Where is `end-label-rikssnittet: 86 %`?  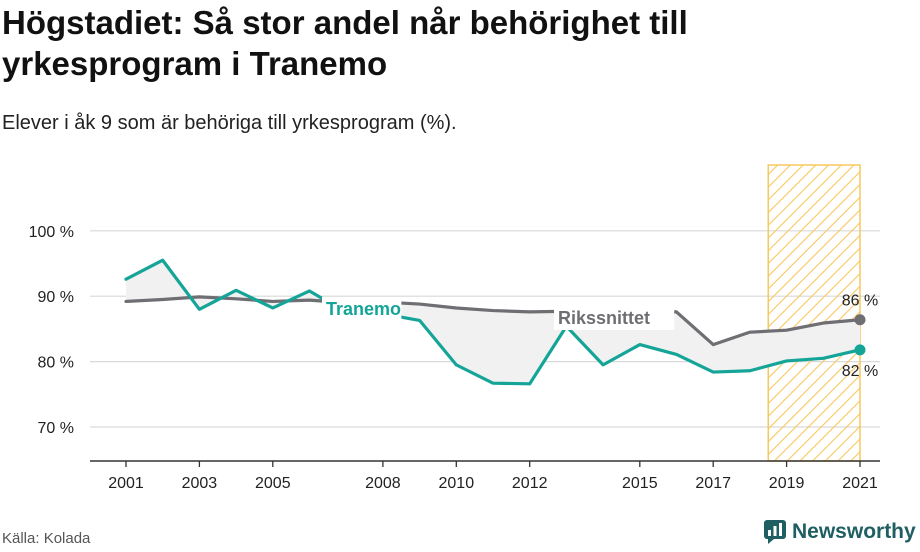 end-label-rikssnittet: 86 % is located at coordinates (860, 301).